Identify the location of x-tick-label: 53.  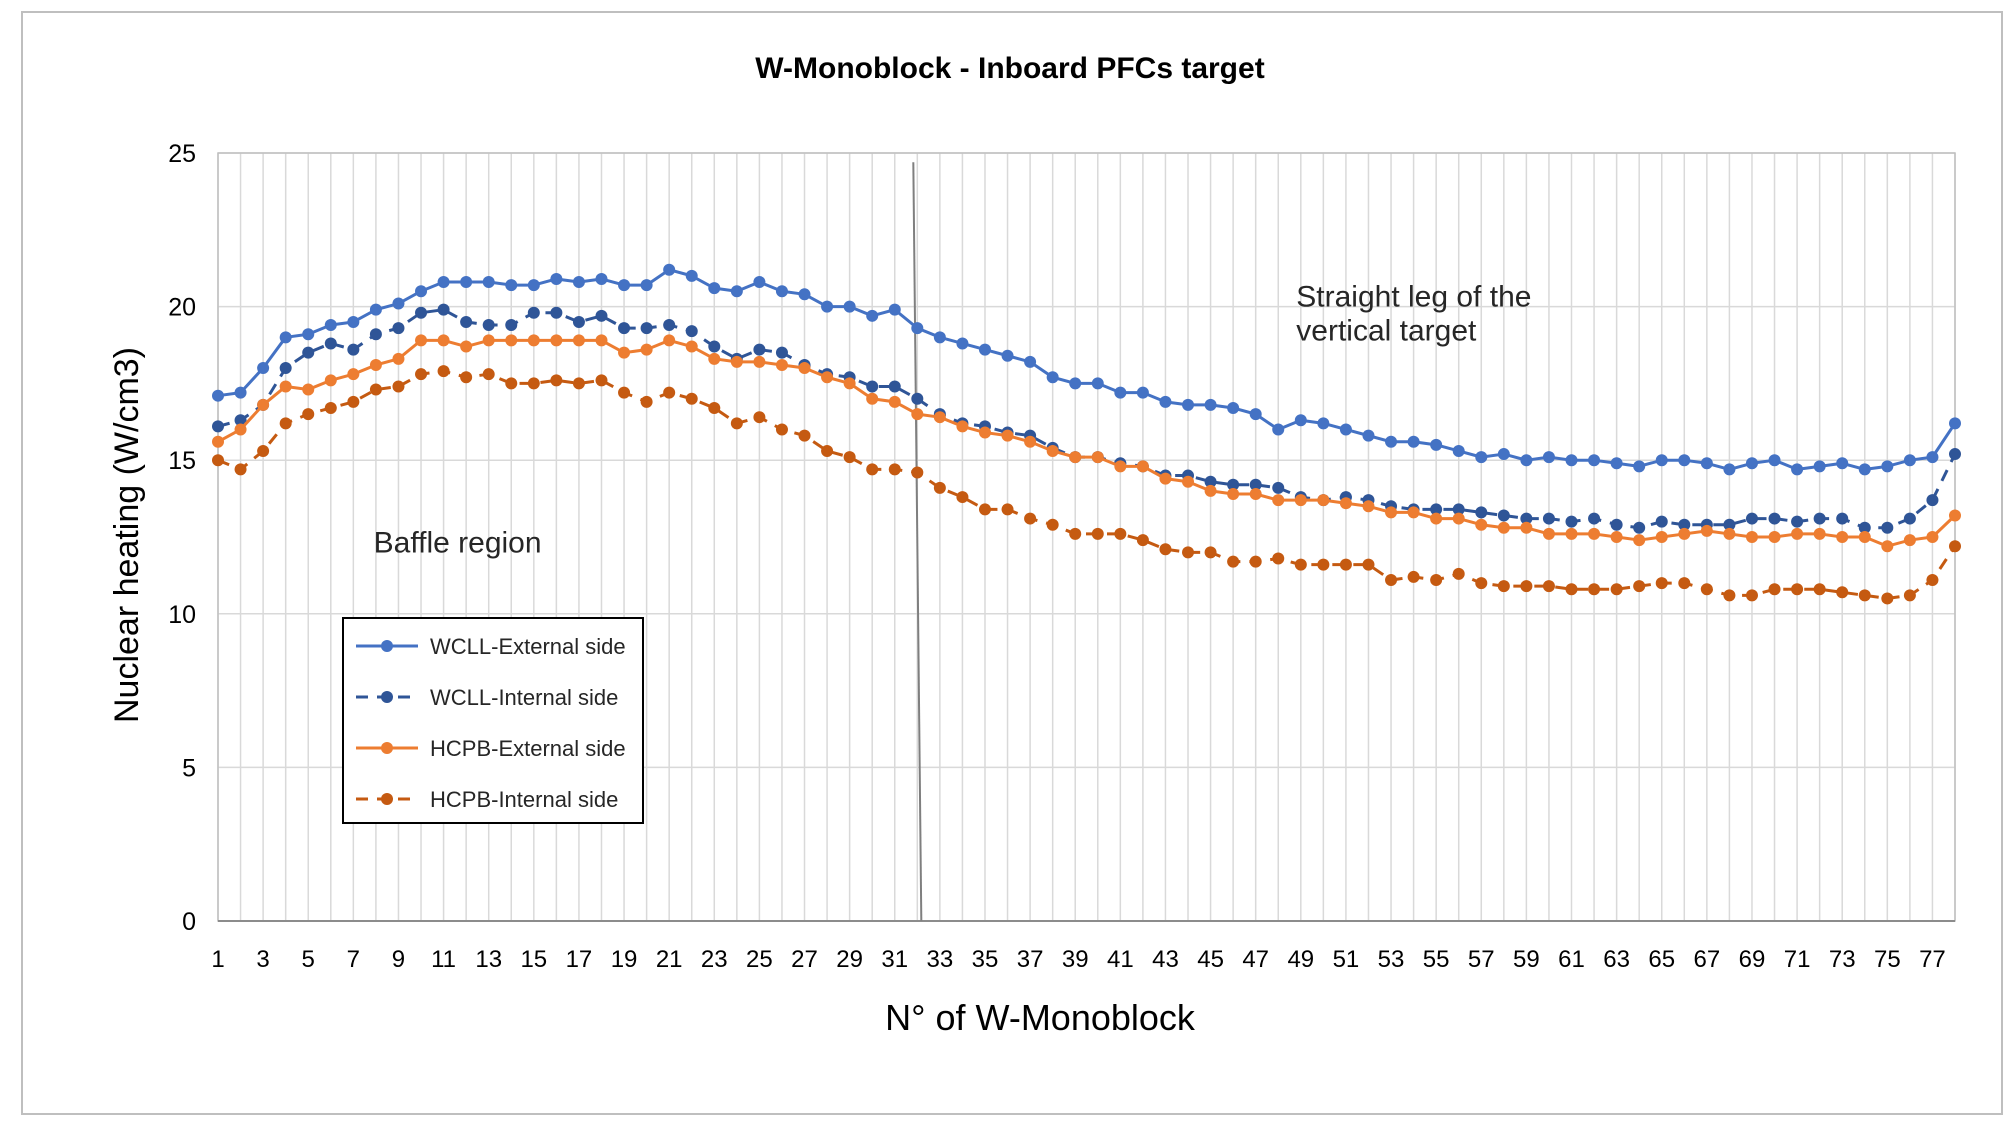
(1391, 959).